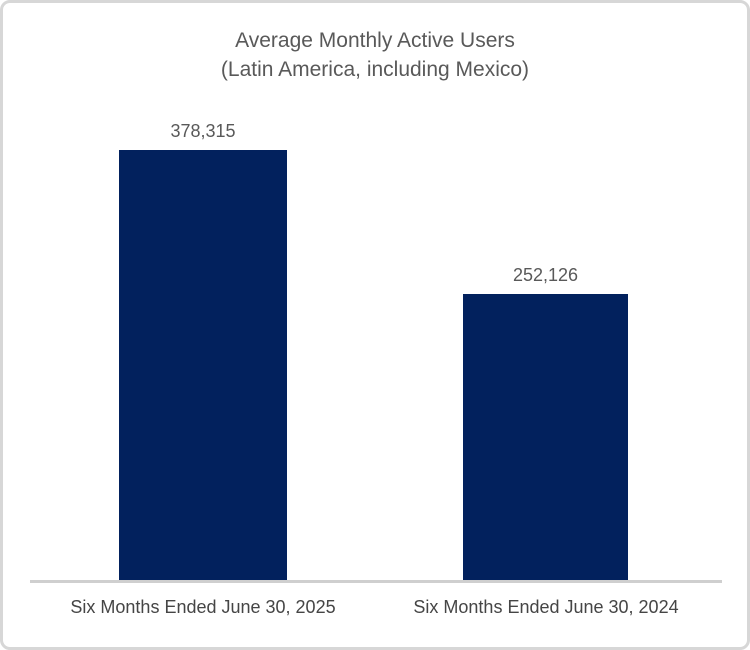  Describe the element at coordinates (545, 275) in the screenshot. I see `value-label-2024: 252,126` at that location.